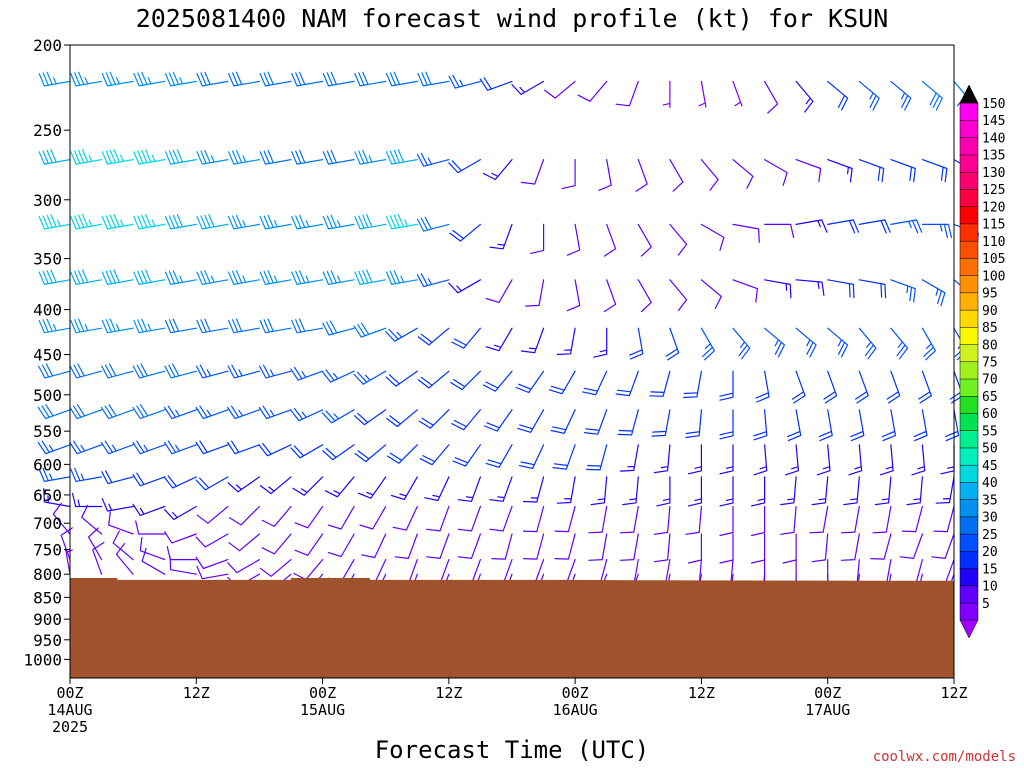 Image resolution: width=1024 pixels, height=768 pixels. I want to click on colorbar-label: 85, so click(990, 328).